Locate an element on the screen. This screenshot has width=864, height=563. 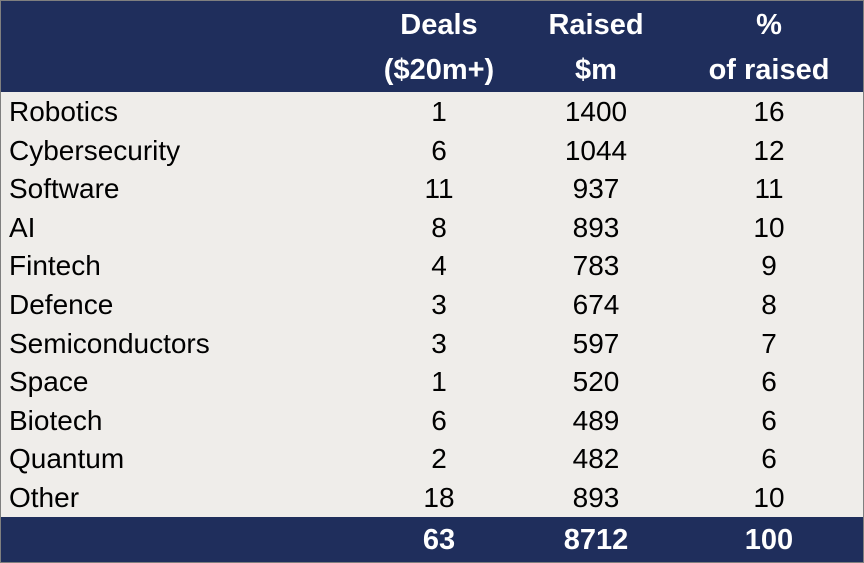
deals-value: 11 is located at coordinates (439, 189).